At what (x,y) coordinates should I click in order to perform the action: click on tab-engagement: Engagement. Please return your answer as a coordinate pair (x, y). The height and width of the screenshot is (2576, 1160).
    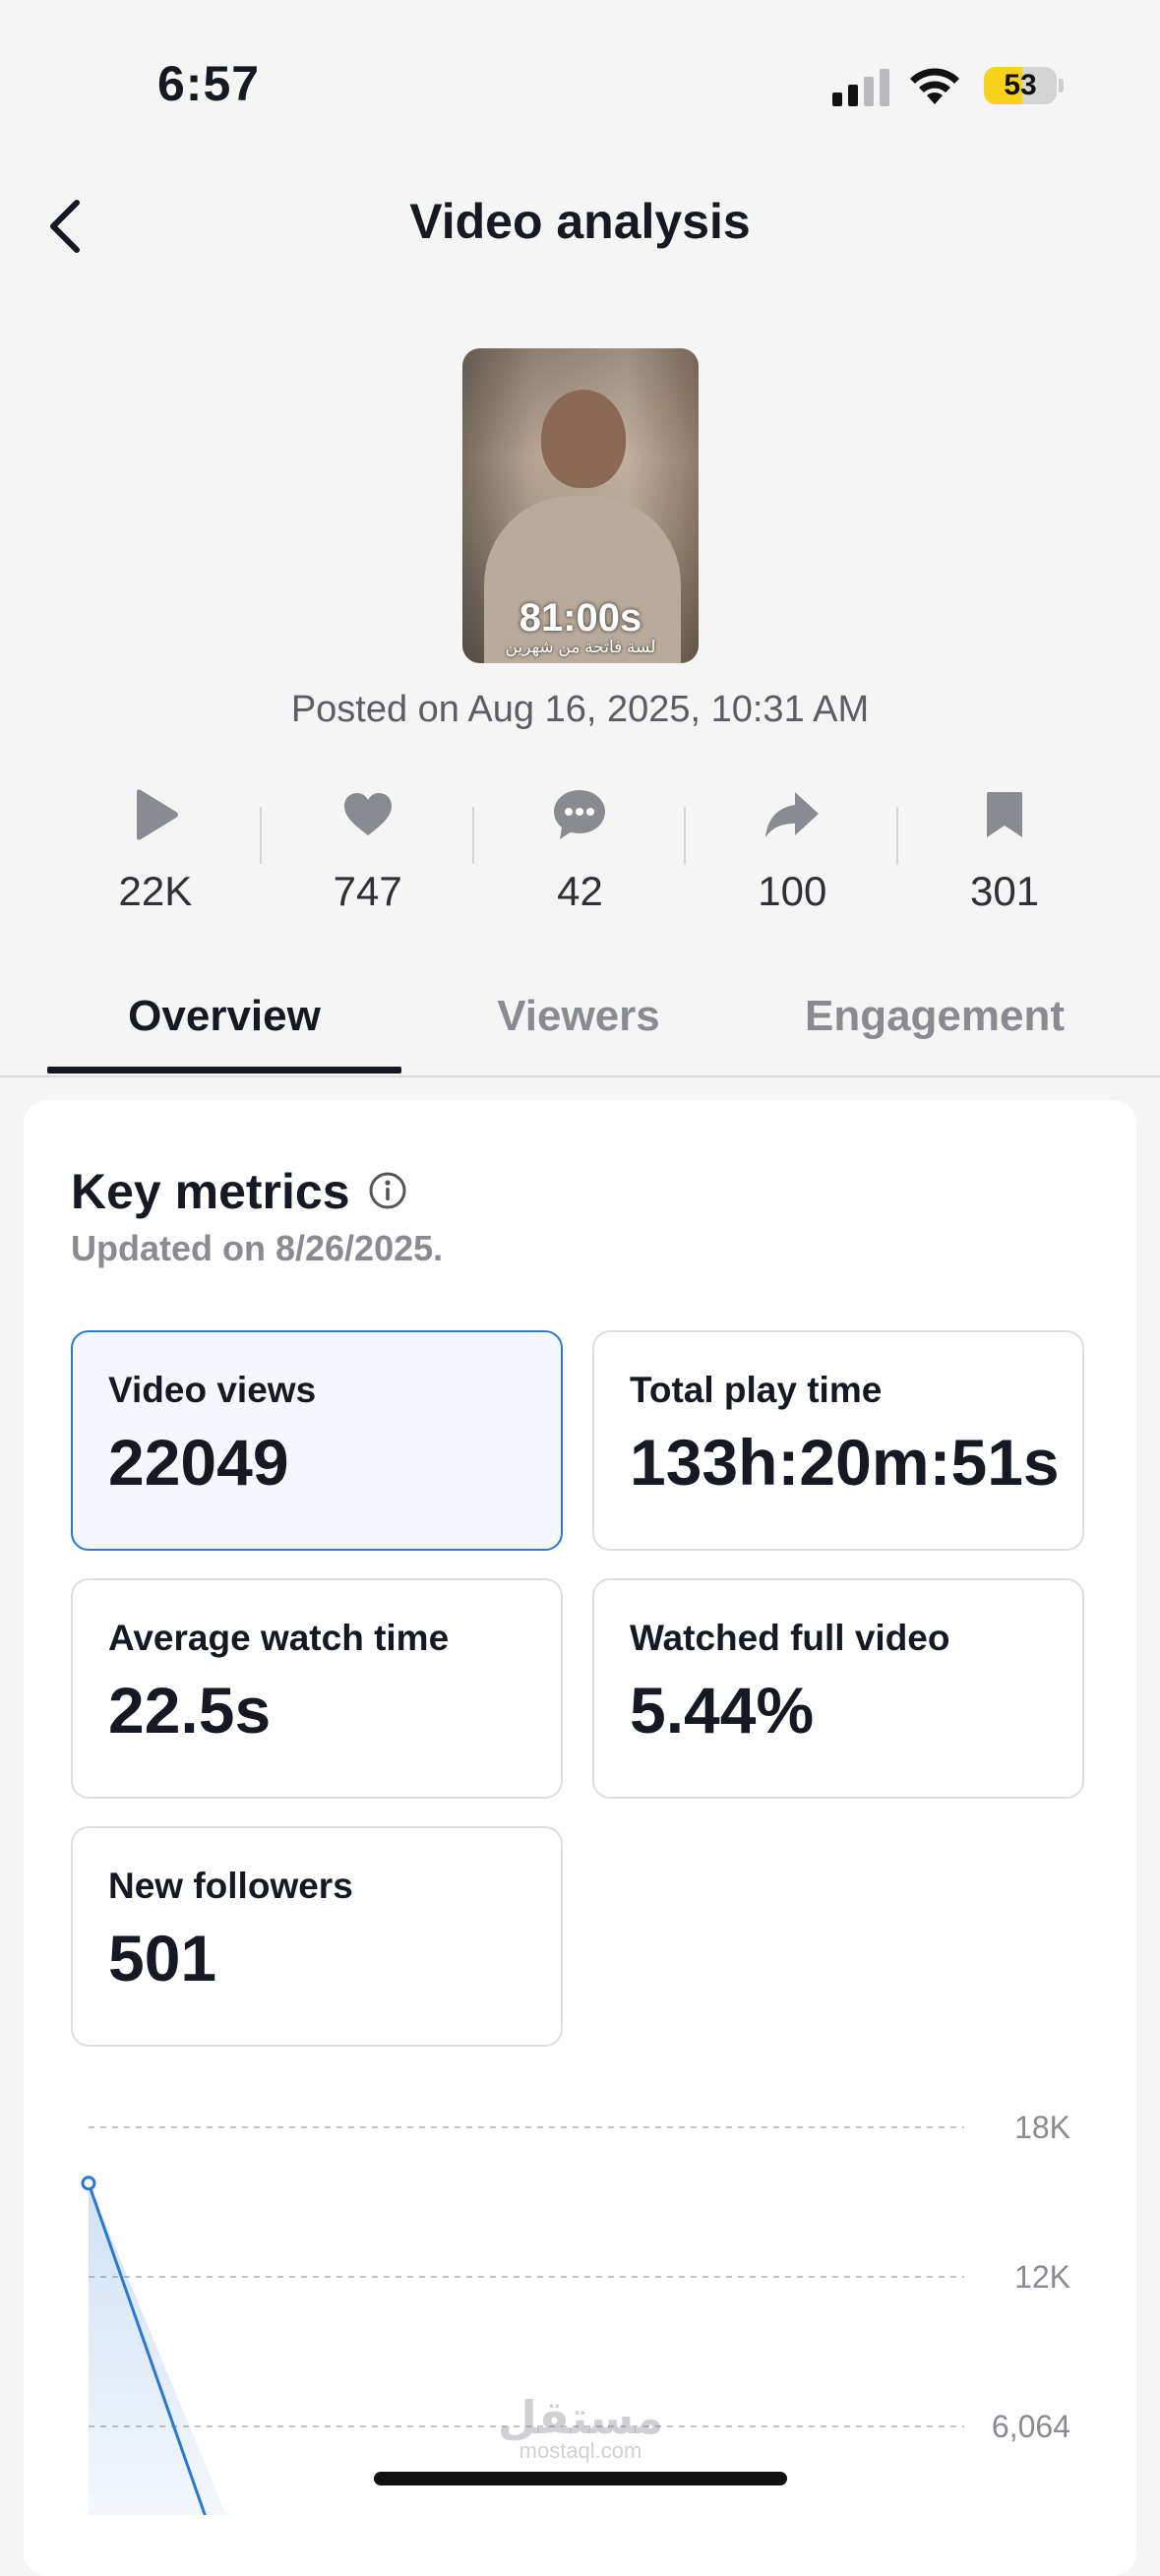
    Looking at the image, I should click on (935, 1016).